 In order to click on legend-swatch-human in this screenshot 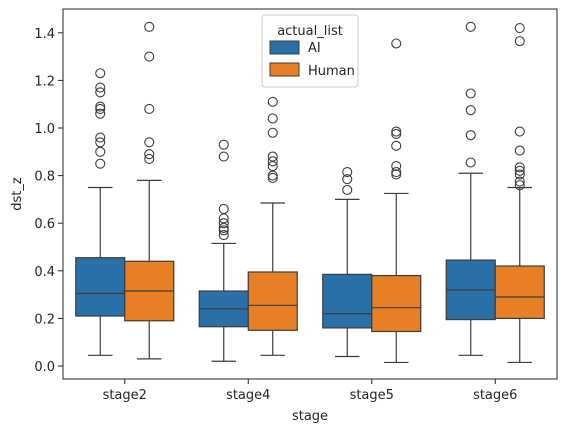, I will do `click(284, 69)`.